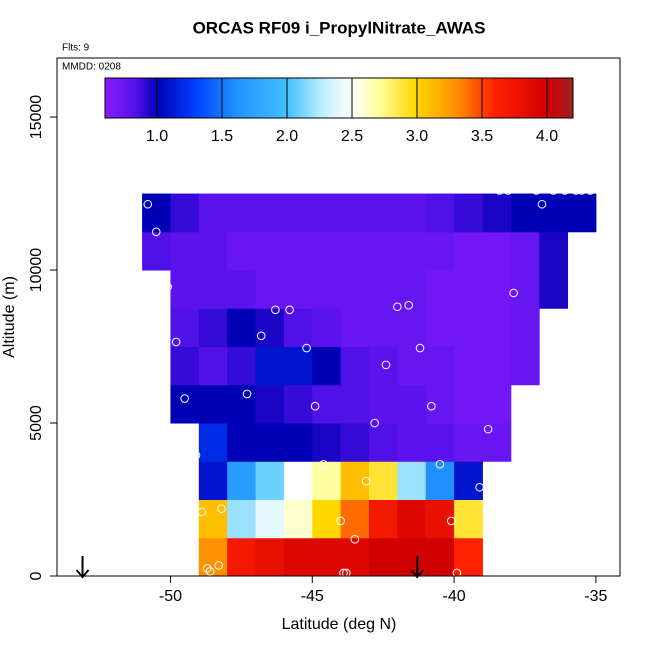  What do you see at coordinates (339, 98) in the screenshot?
I see `colorbar` at bounding box center [339, 98].